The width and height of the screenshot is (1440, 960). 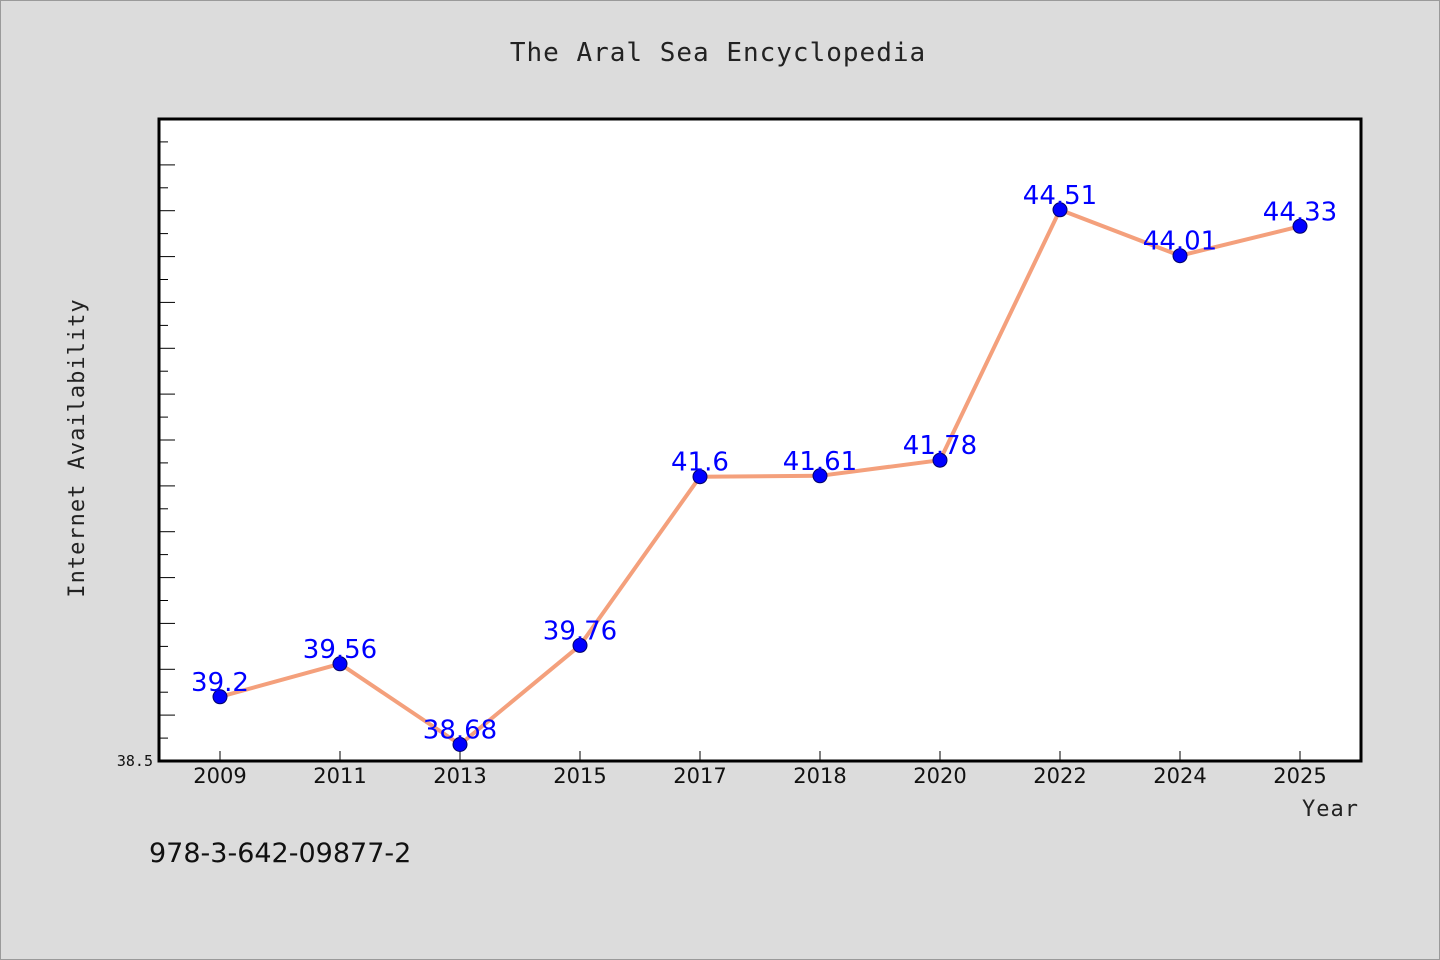 I want to click on x-tick-label: 2011, so click(x=339, y=776).